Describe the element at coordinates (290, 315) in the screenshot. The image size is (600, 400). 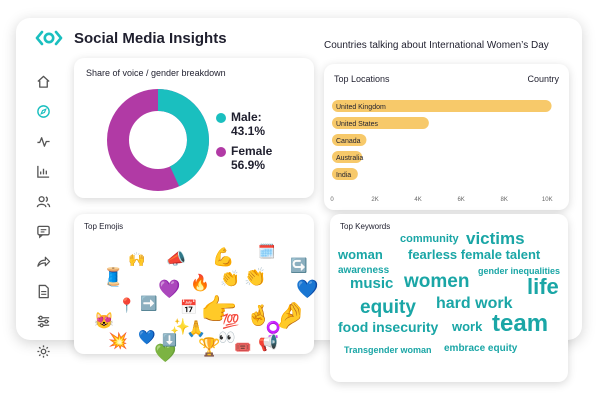
I see `emoji-item: 🤌` at that location.